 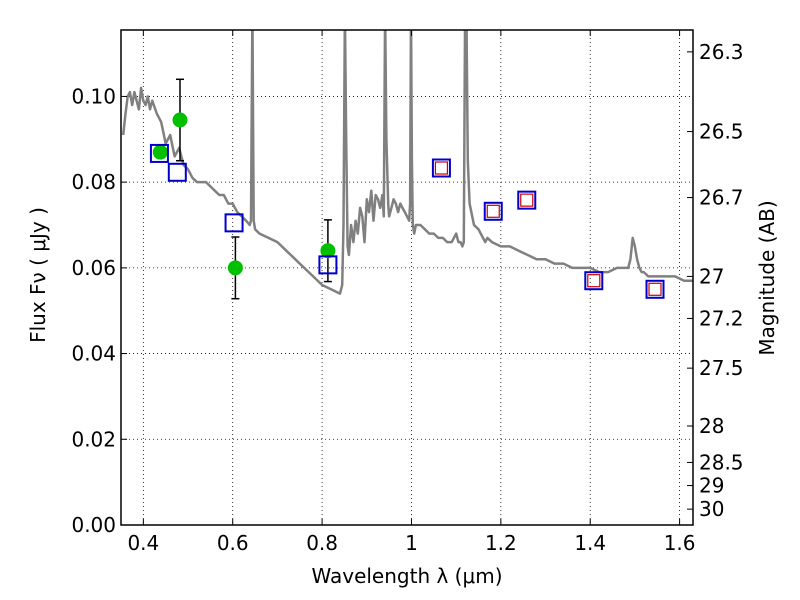 I want to click on y-tick-label: 0.00, so click(x=93, y=525).